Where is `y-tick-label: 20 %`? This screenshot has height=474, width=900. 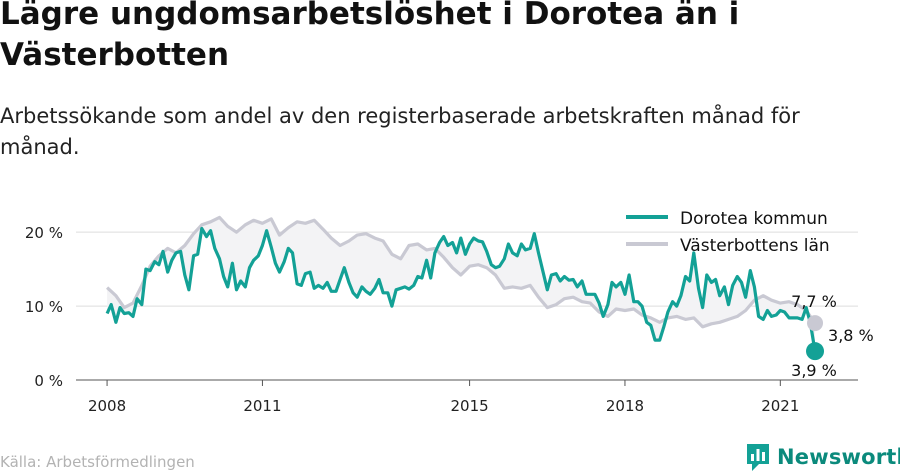
y-tick-label: 20 % is located at coordinates (44, 233).